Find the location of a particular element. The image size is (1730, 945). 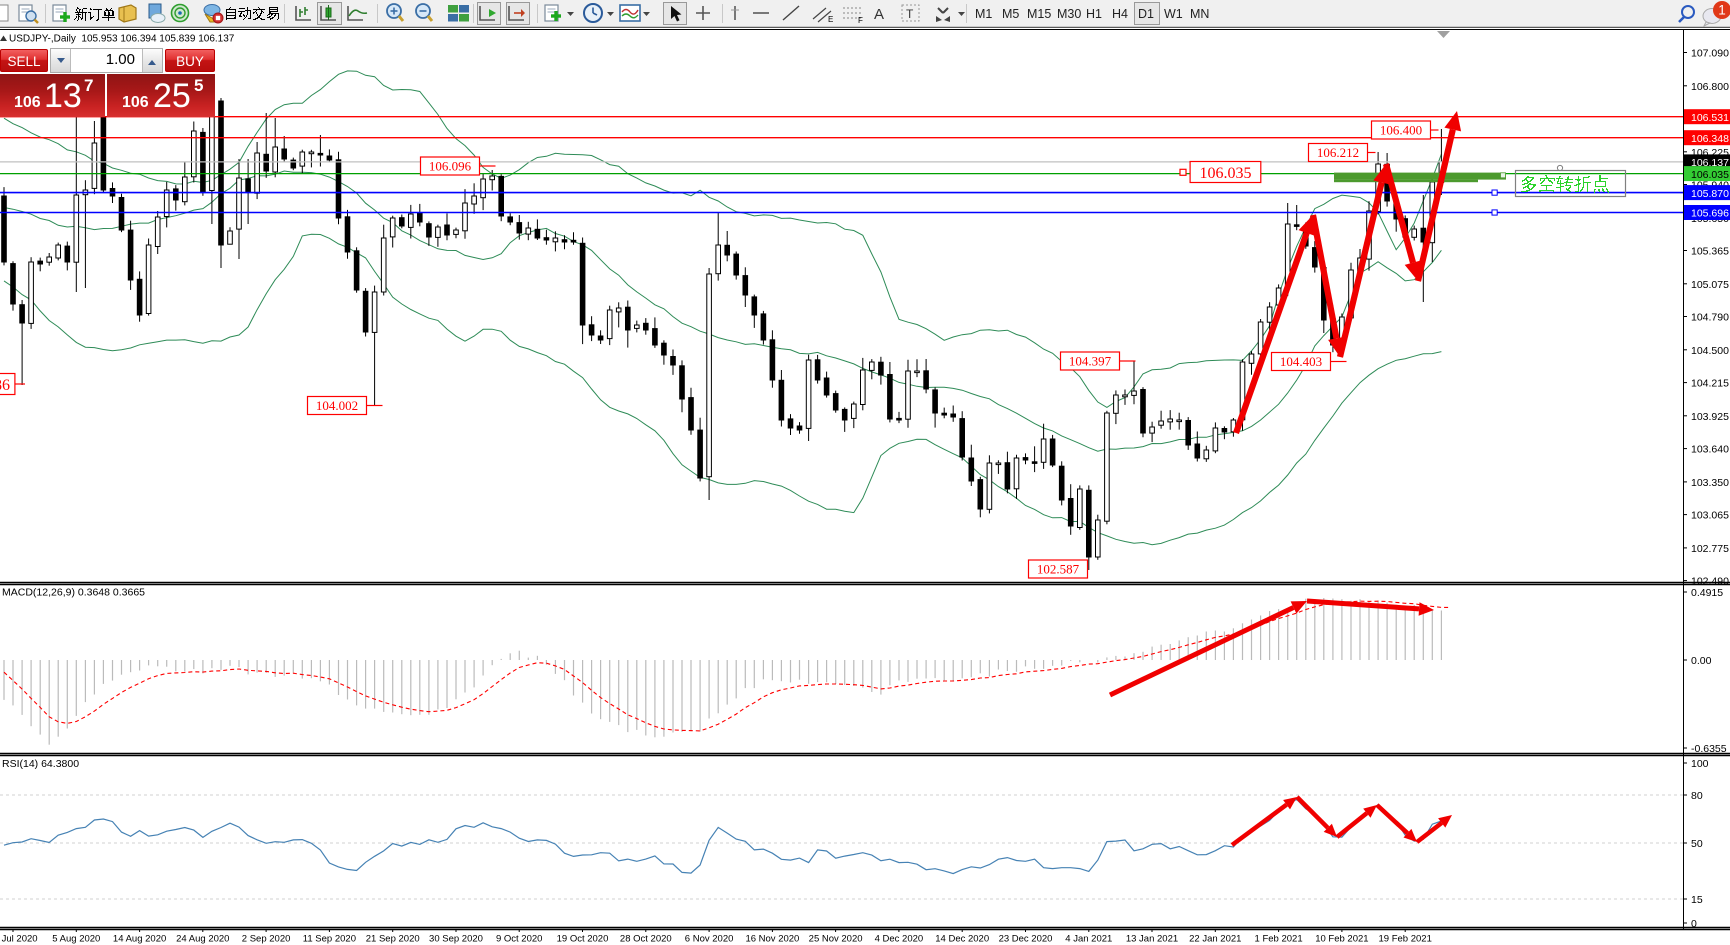

svg-text: M5 is located at coordinates (1010, 14).